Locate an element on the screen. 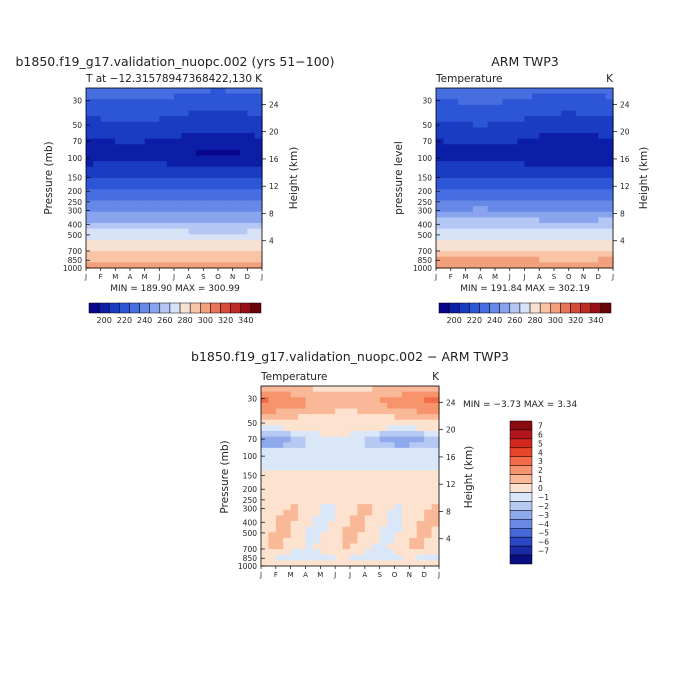  x-tick-label: S is located at coordinates (203, 277).